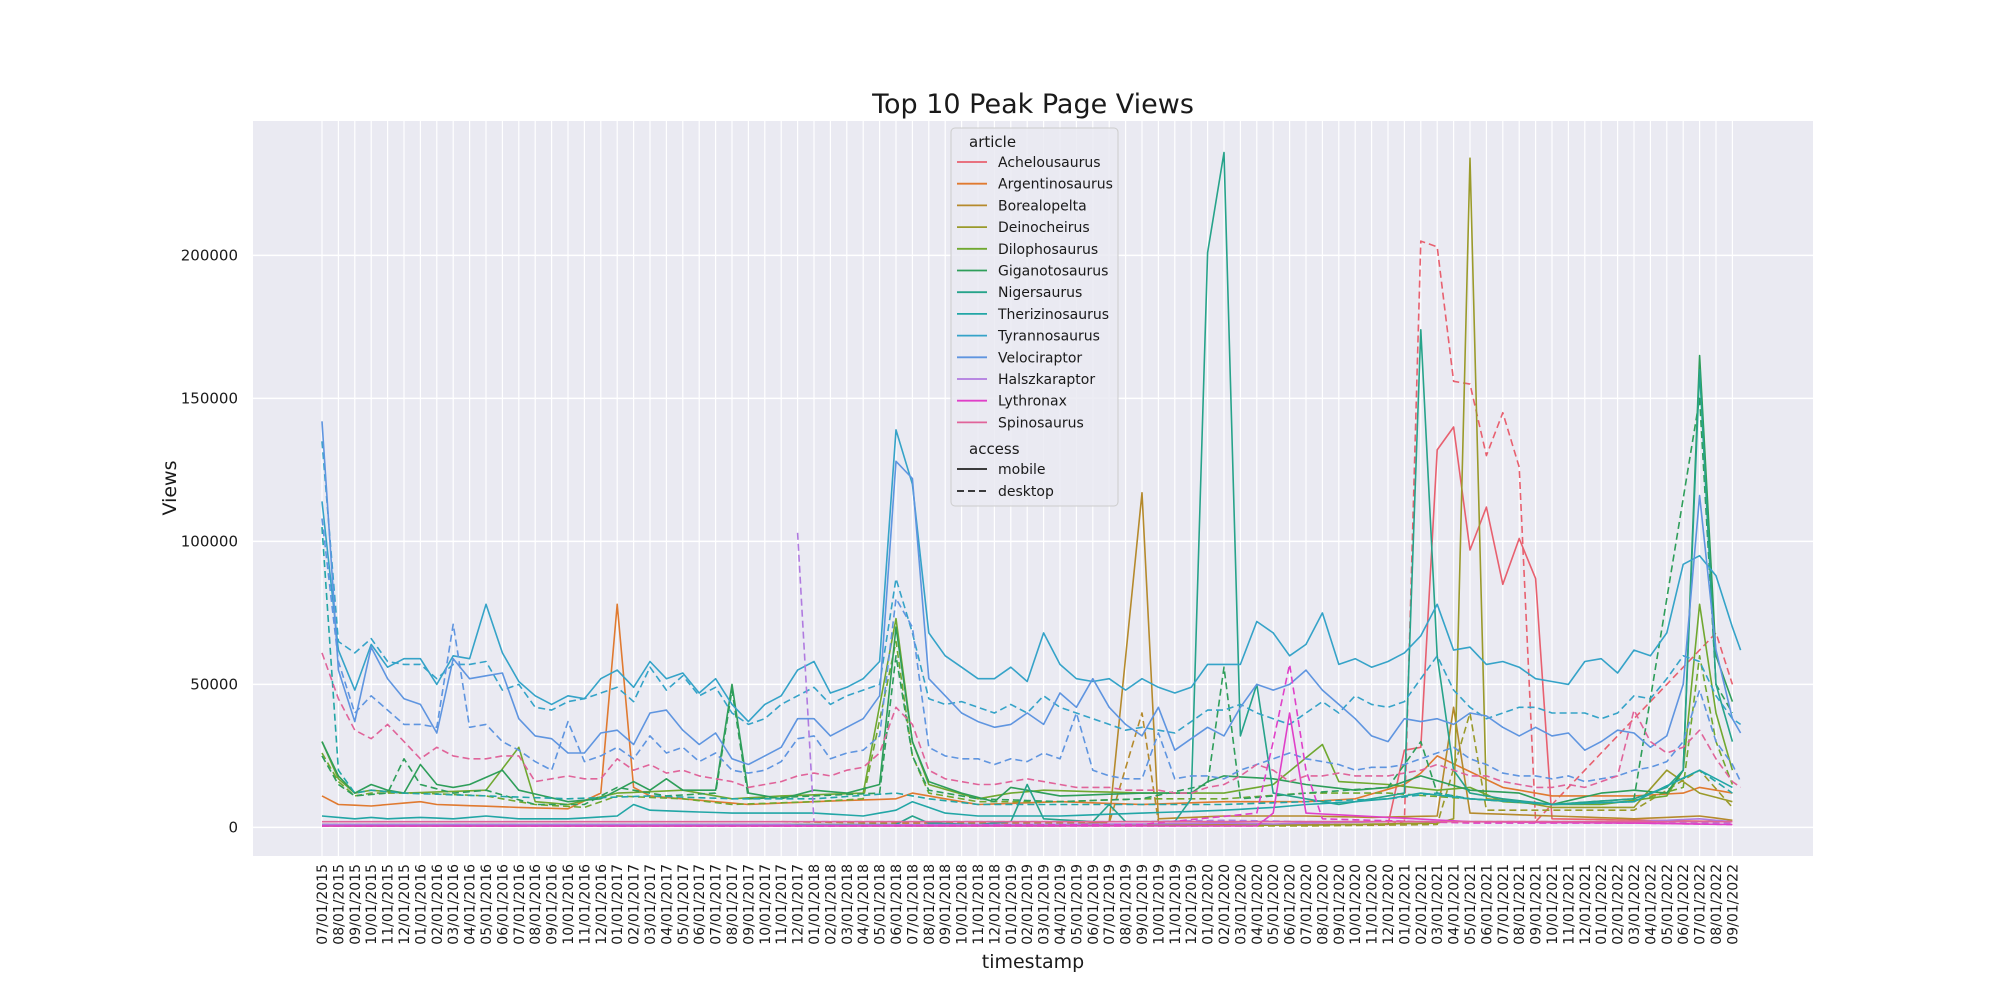 Image resolution: width=2000 pixels, height=1004 pixels. I want to click on y-tick-label: 150000, so click(209, 398).